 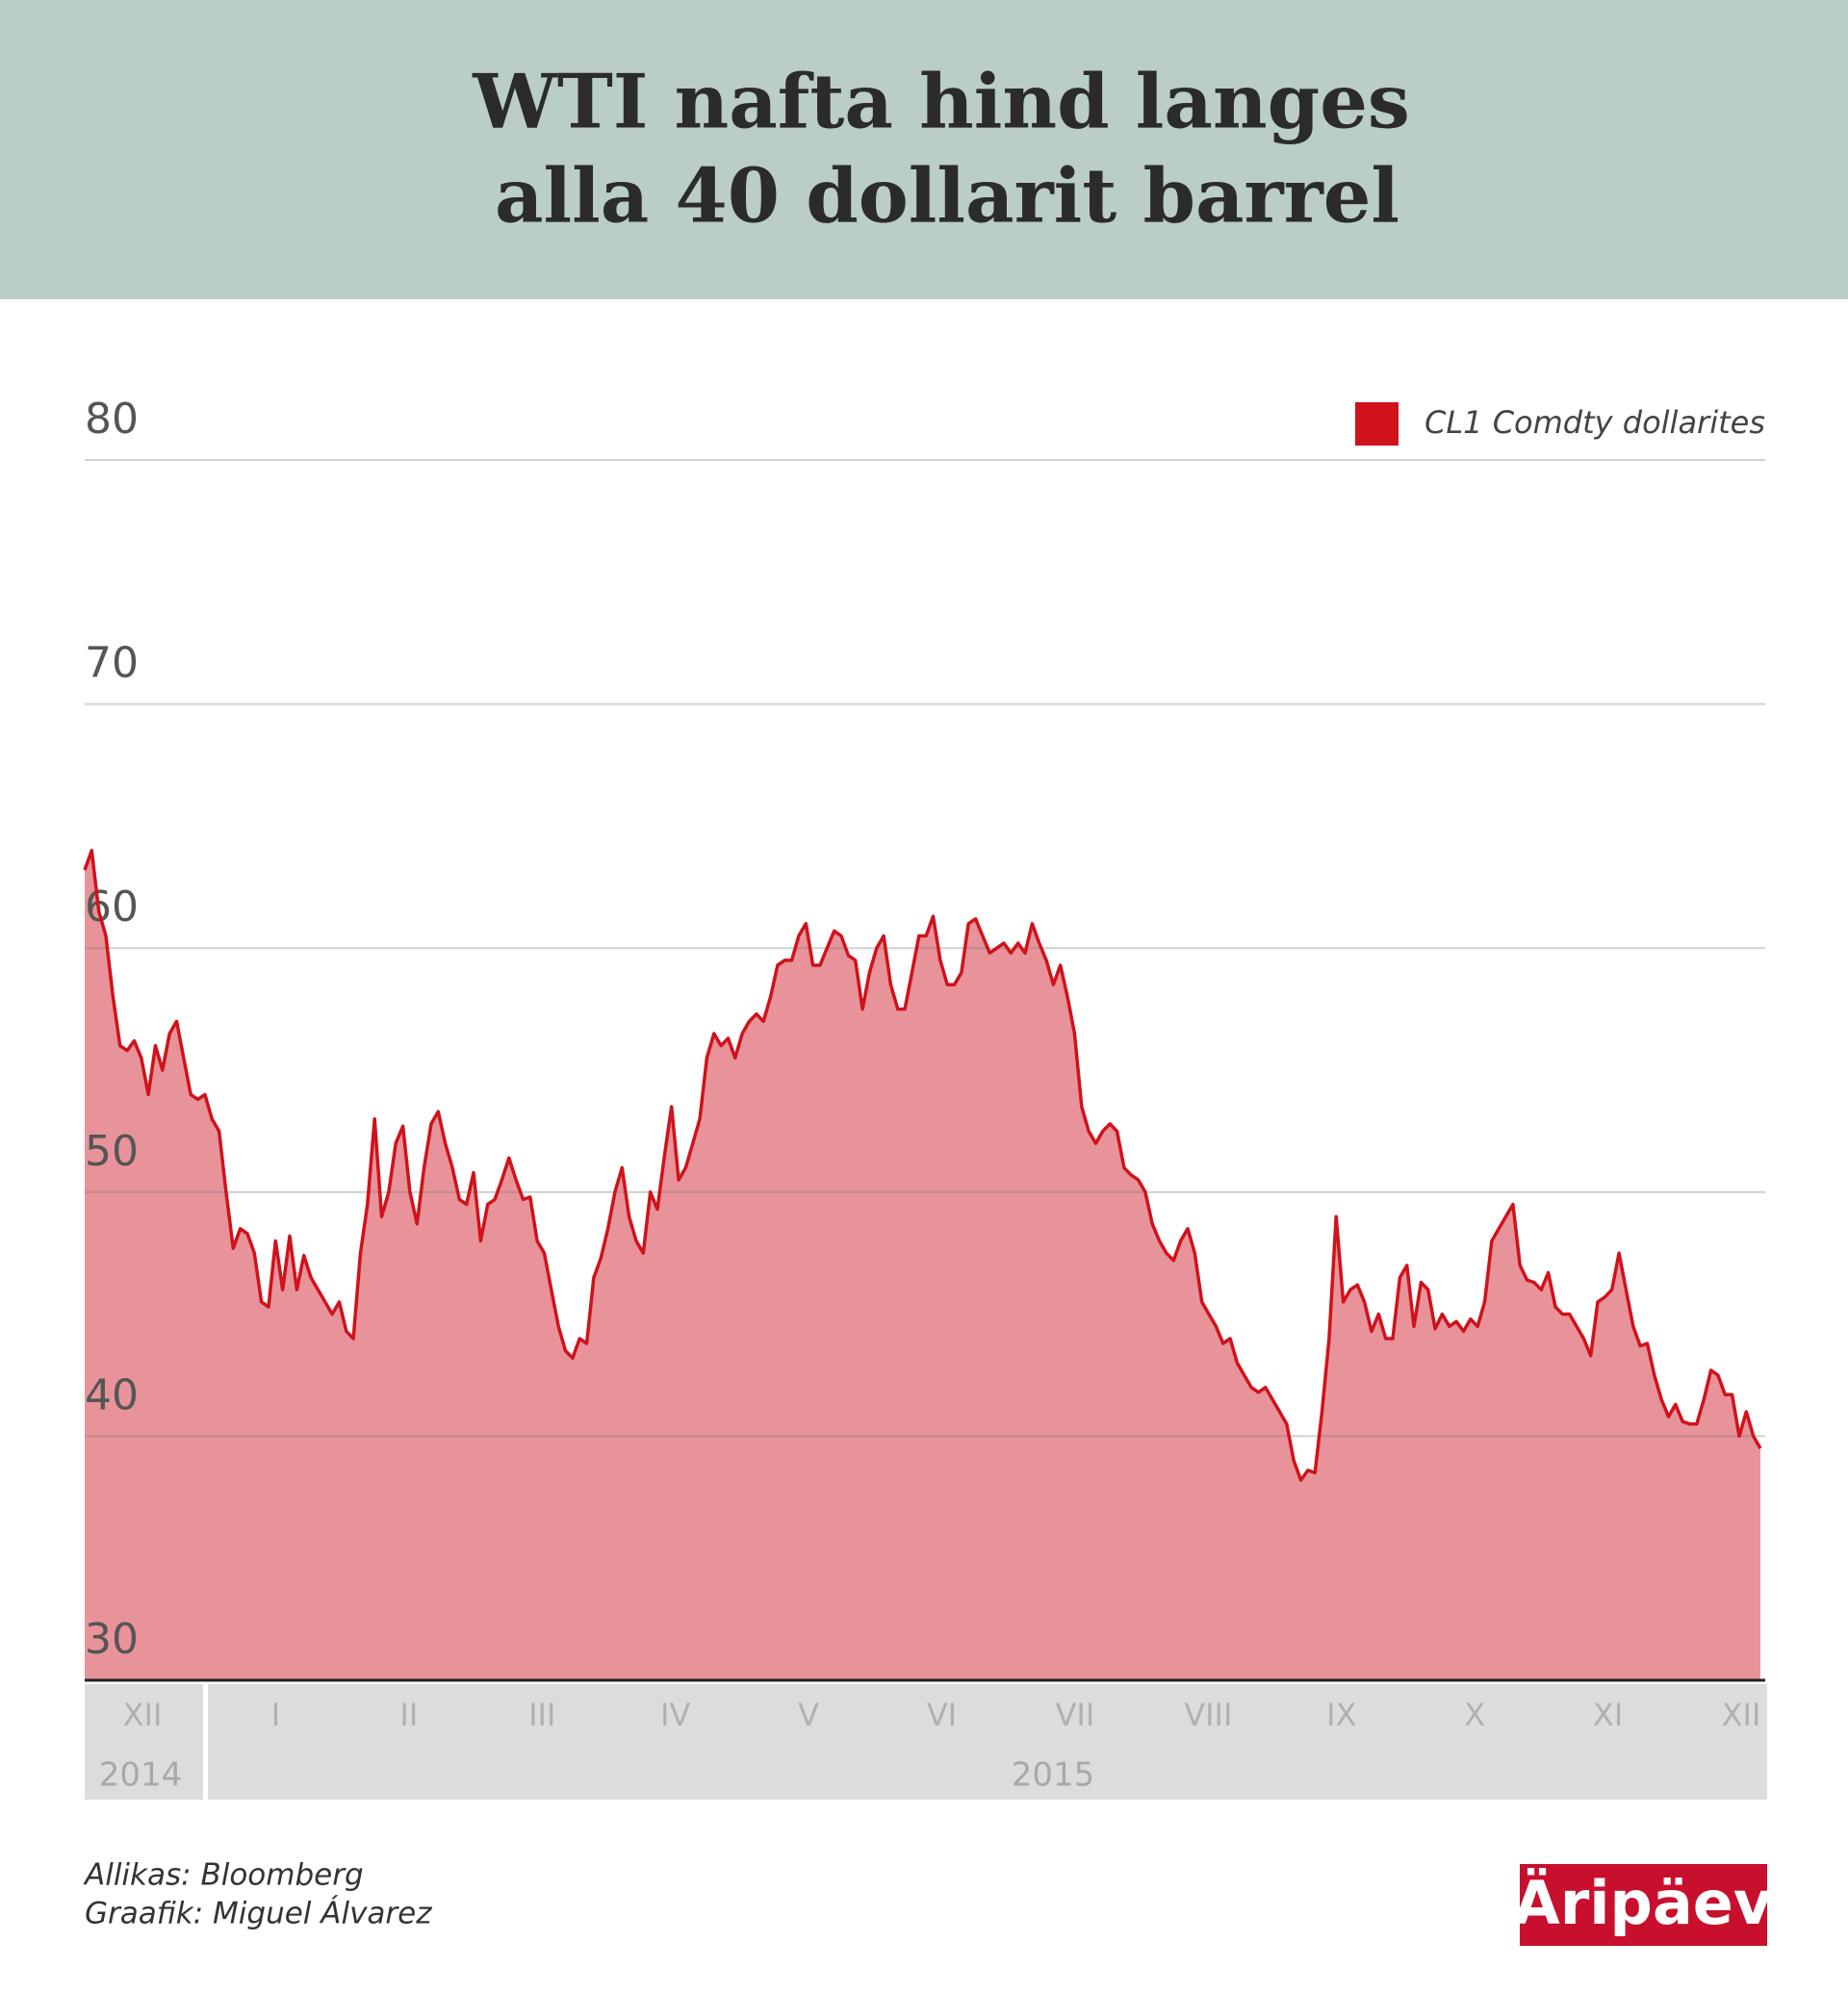 I want to click on x-tick-label: I, so click(x=275, y=1715).